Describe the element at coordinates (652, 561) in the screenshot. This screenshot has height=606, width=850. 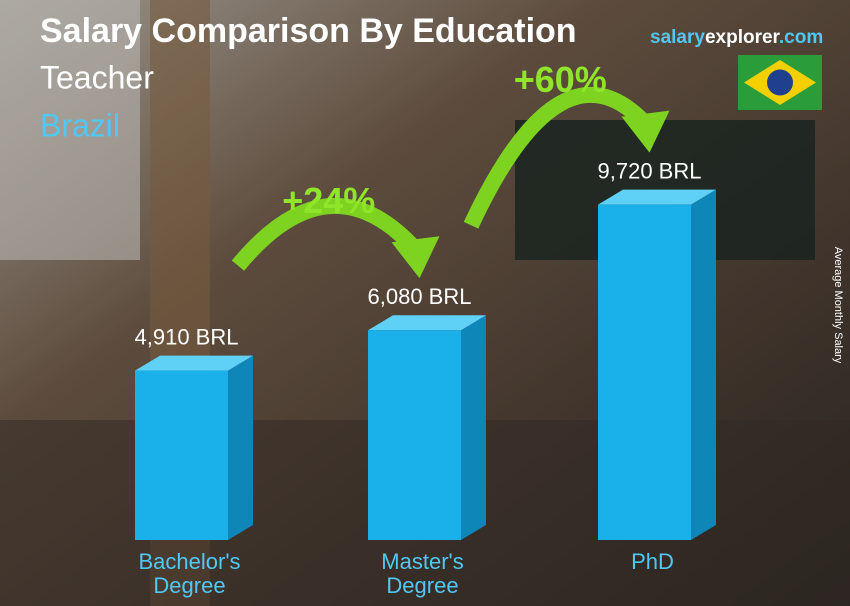
I see `category-label: PhD` at that location.